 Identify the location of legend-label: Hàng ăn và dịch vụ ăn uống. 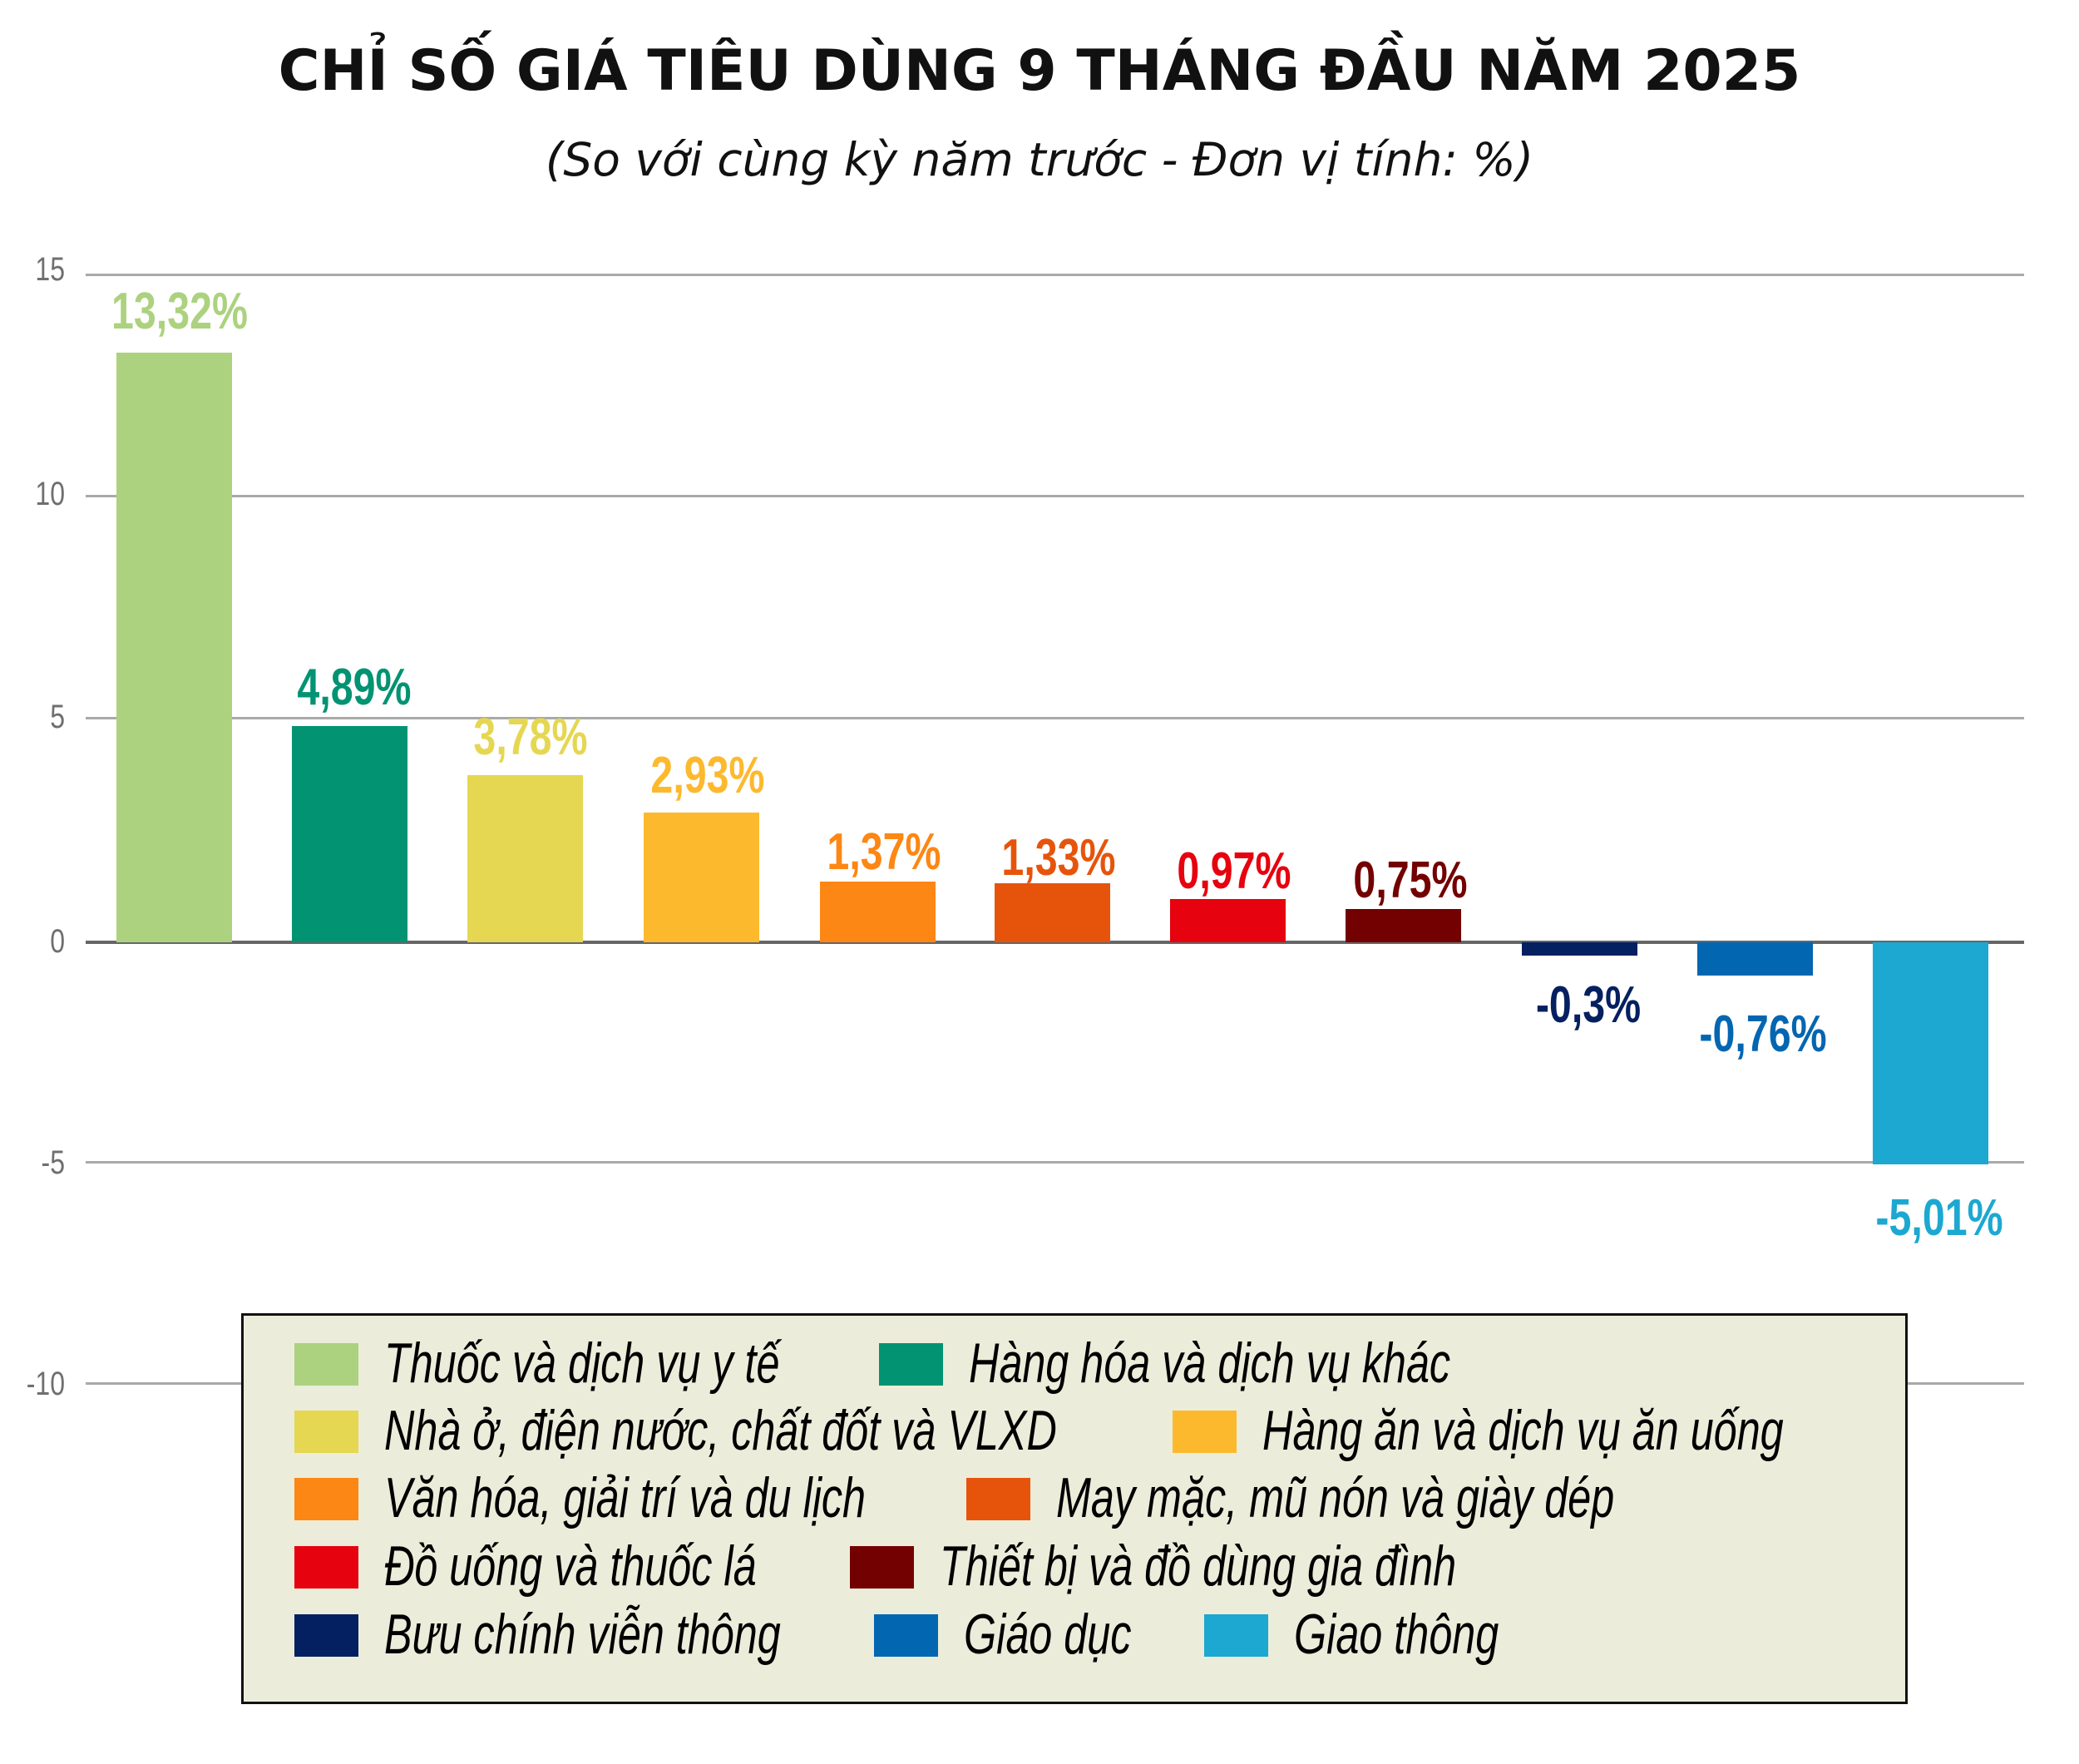
(1523, 1430).